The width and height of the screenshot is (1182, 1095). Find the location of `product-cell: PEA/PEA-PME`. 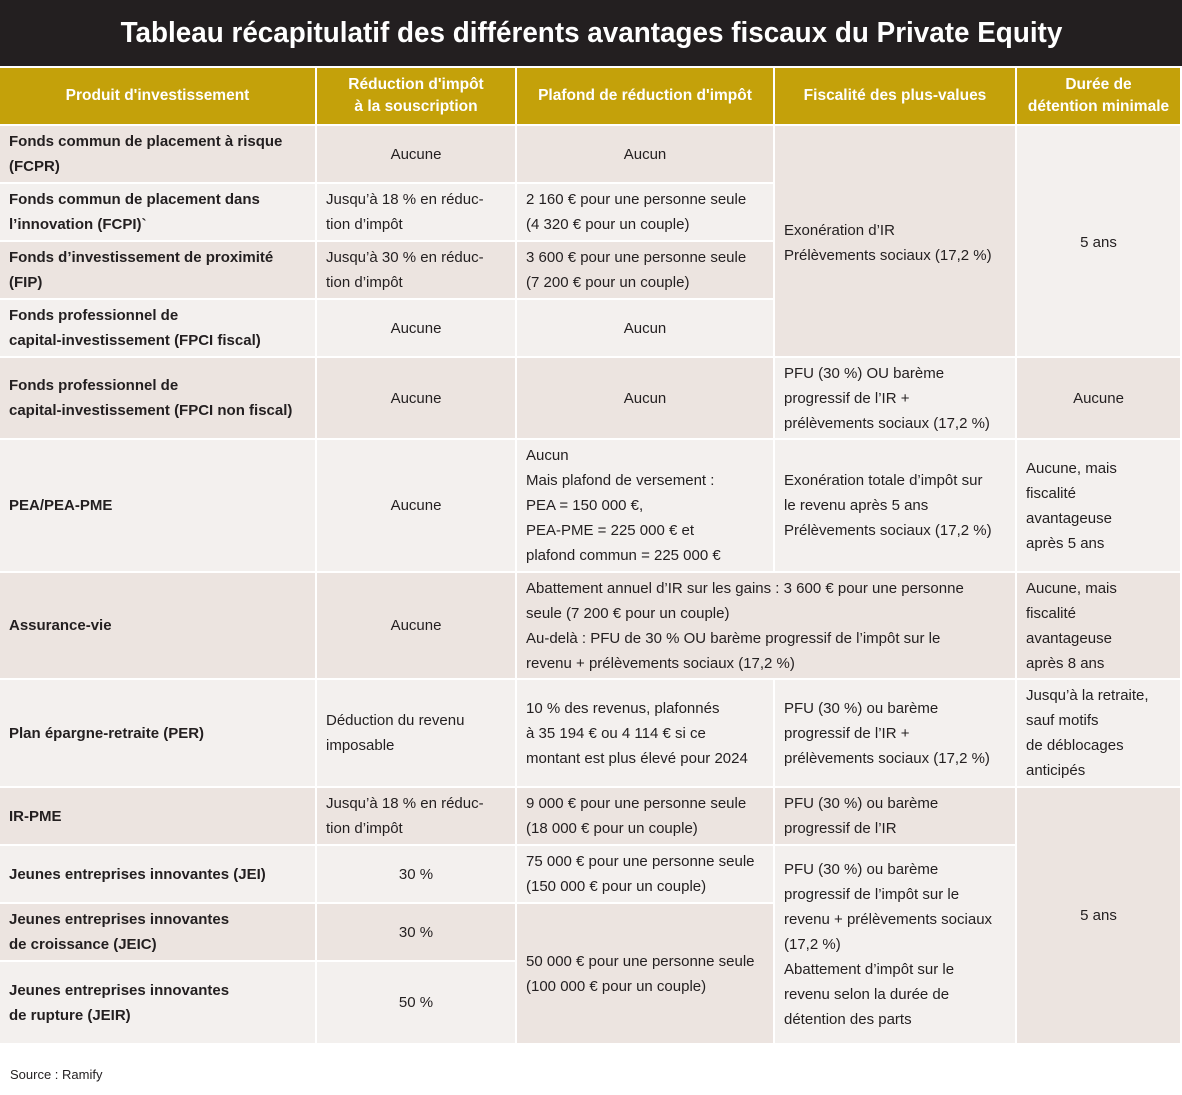

product-cell: PEA/PEA-PME is located at coordinates (157, 505).